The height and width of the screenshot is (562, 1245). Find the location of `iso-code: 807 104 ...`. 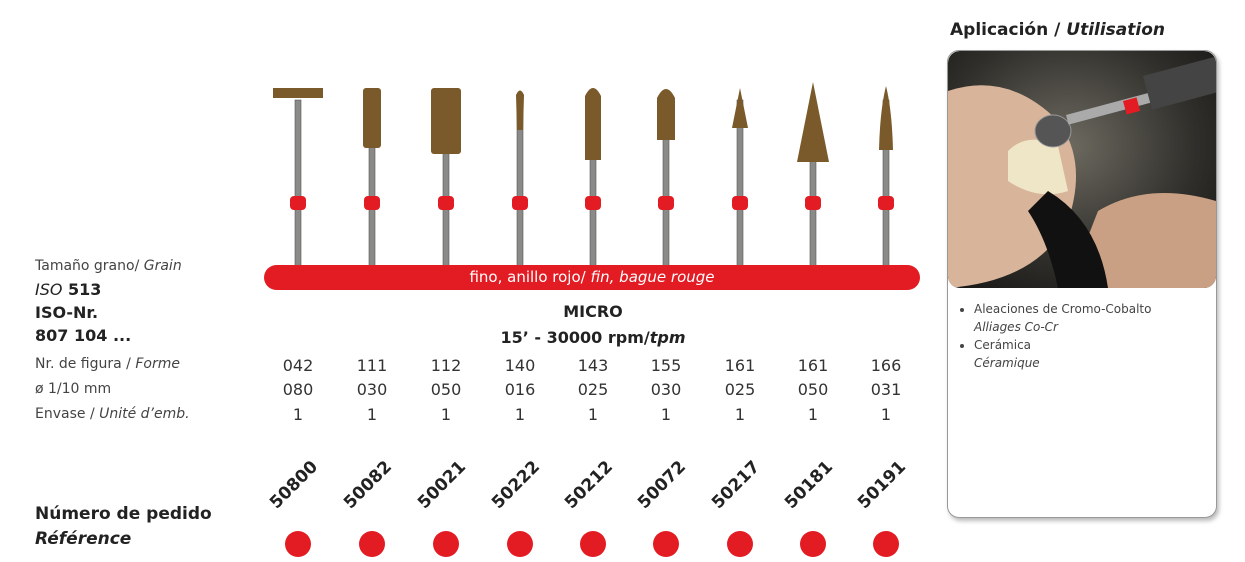

iso-code: 807 104 ... is located at coordinates (83, 335).